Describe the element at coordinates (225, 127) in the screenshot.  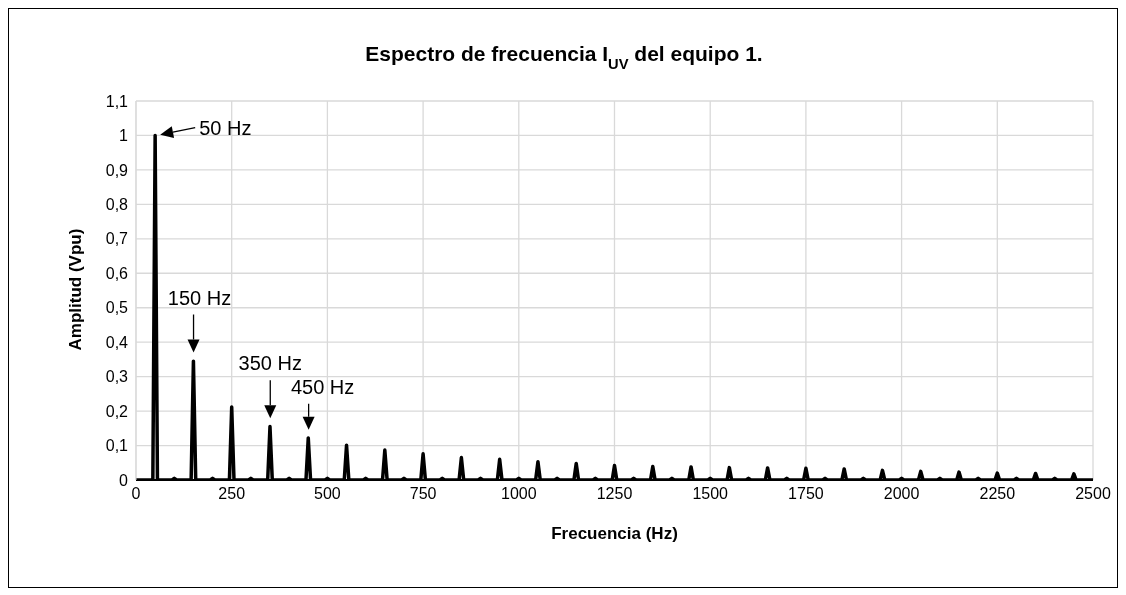
I see `annotation: 50 Hz` at that location.